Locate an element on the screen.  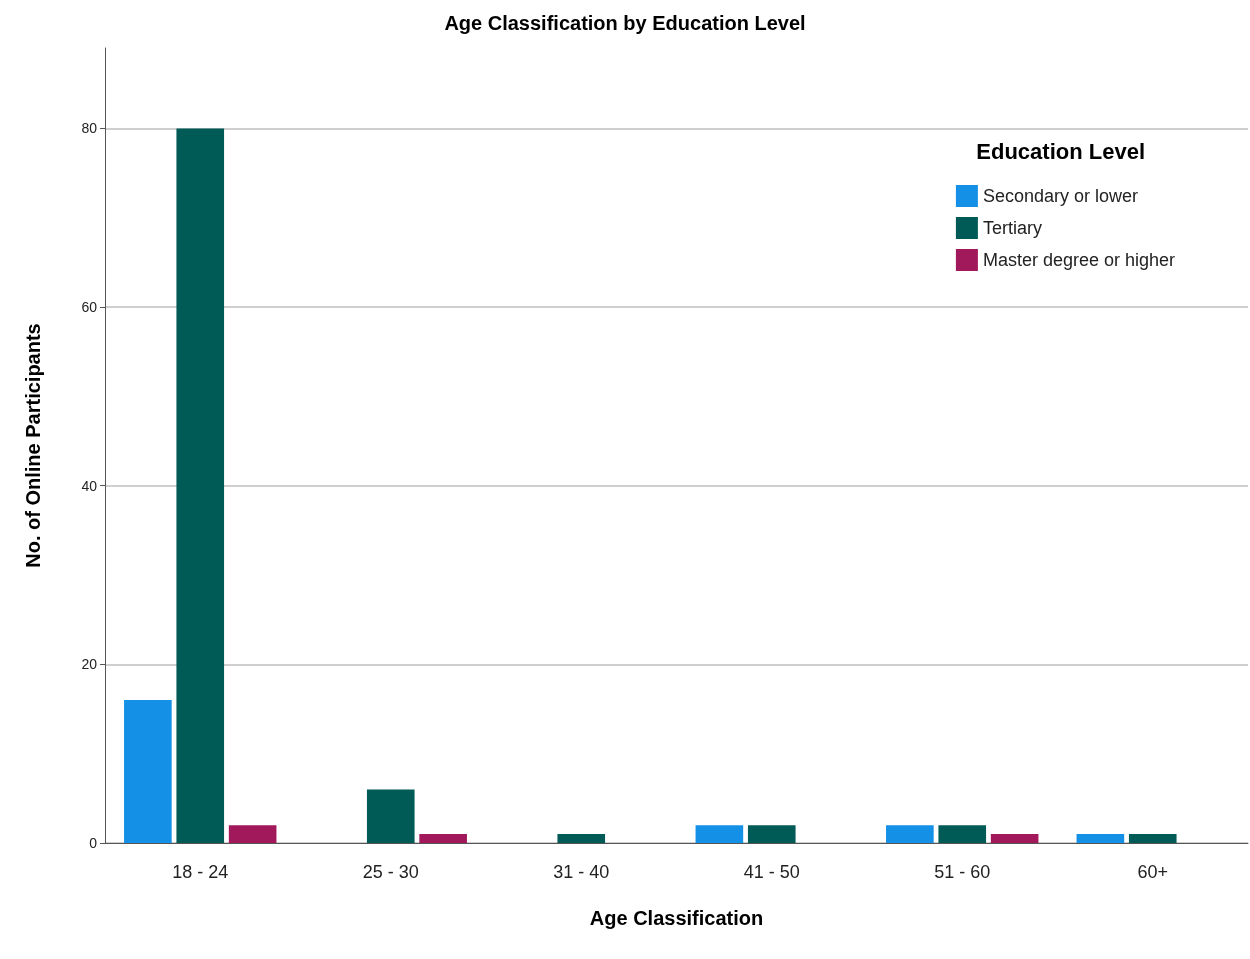
chart-title: Age Classification by Education Level is located at coordinates (625, 23).